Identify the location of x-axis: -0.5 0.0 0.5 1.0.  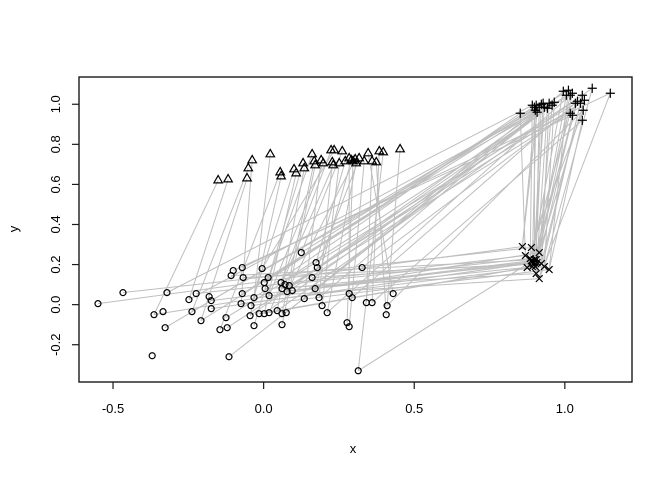
(338, 399).